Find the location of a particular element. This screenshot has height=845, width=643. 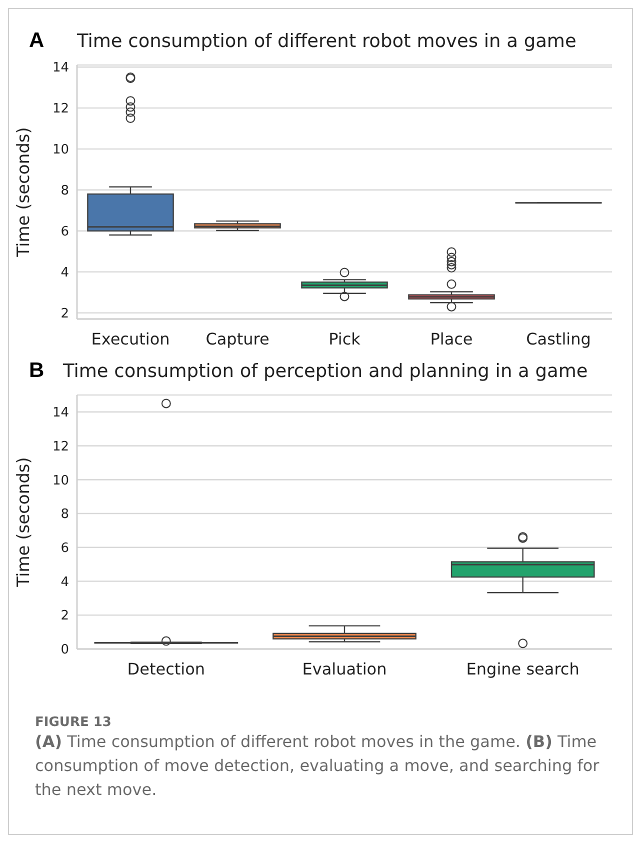

x-tick-label: Detection is located at coordinates (166, 668).